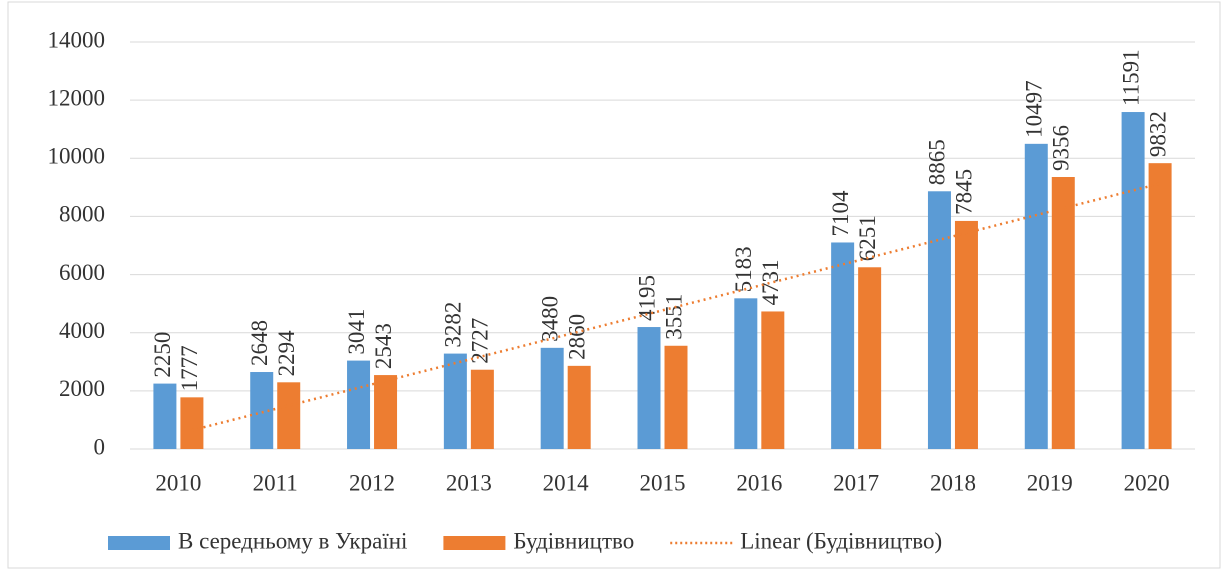 This screenshot has width=1224, height=571. I want to click on x-tick-label: 2014, so click(566, 482).